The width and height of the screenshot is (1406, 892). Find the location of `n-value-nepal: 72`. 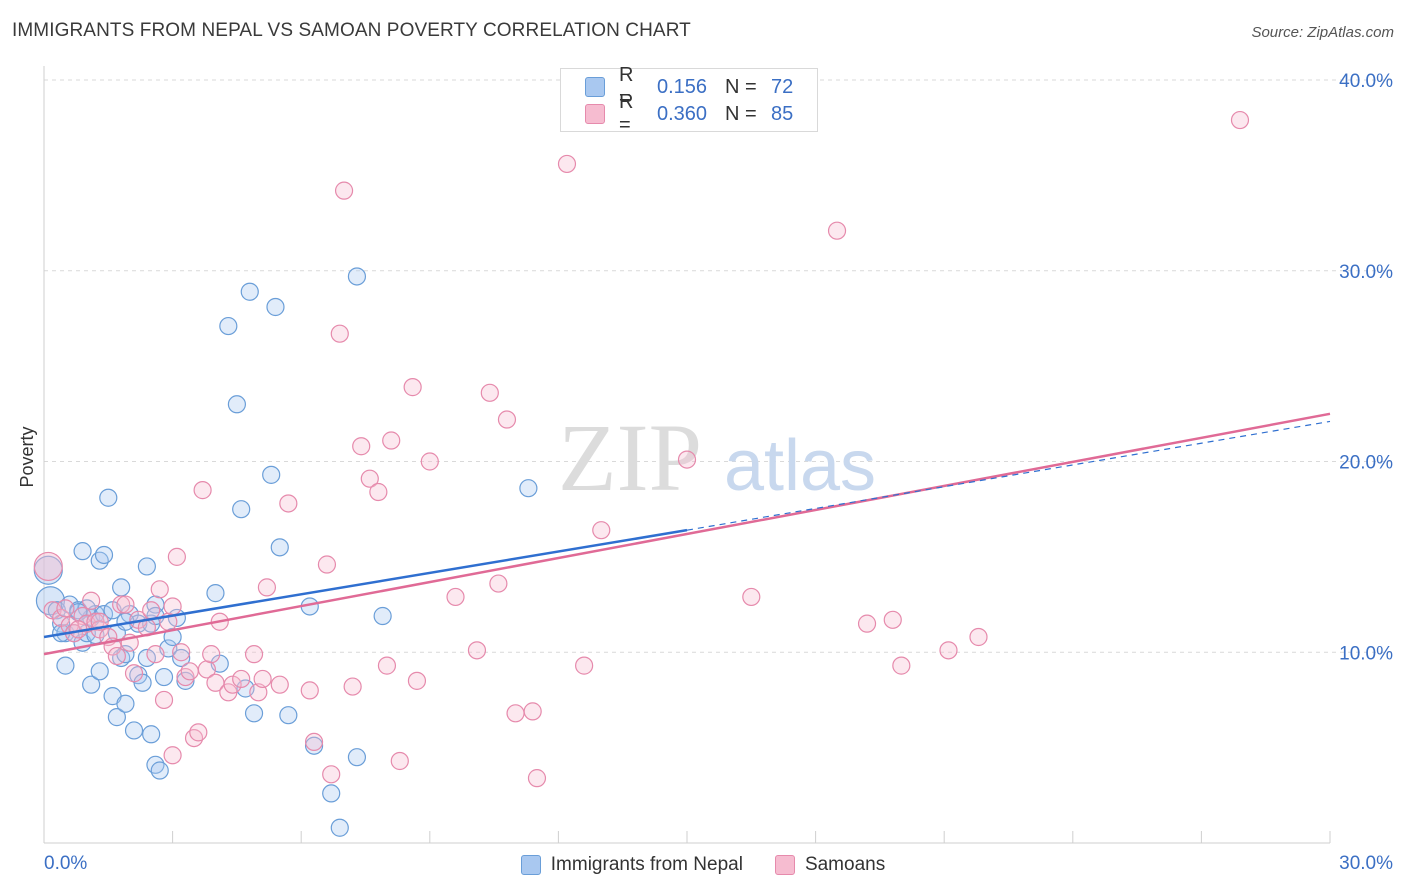

n-value-nepal: 72 is located at coordinates (782, 86).